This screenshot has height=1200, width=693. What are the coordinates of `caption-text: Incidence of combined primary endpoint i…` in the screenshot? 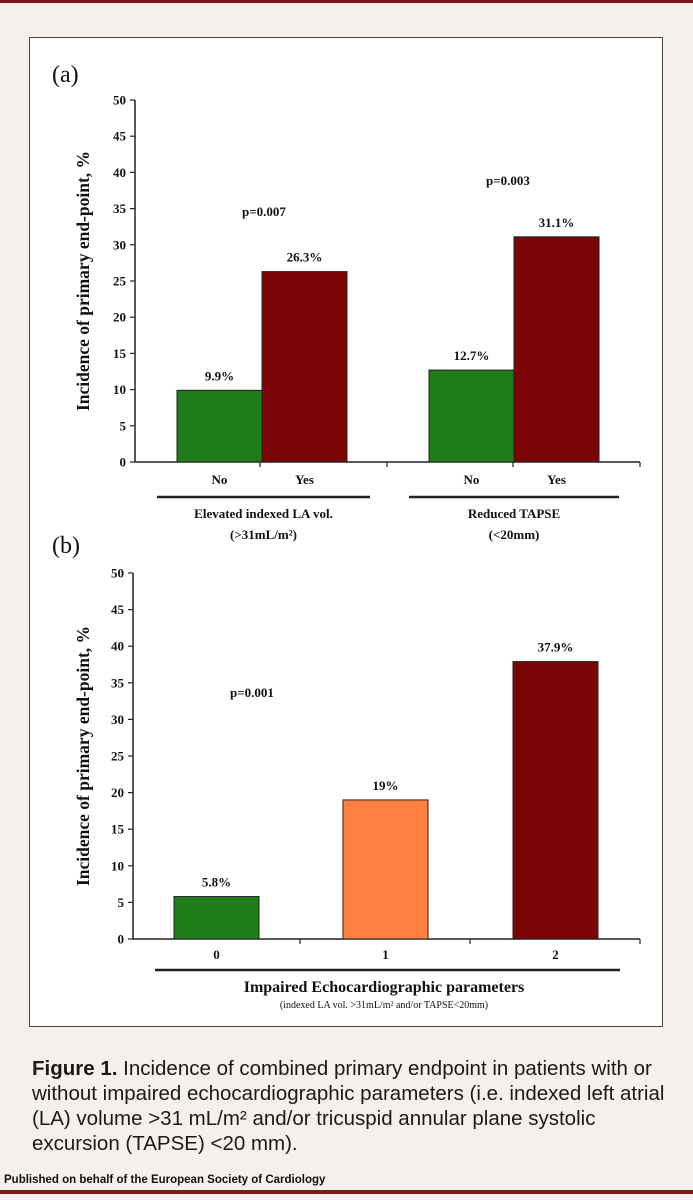 It's located at (348, 1106).